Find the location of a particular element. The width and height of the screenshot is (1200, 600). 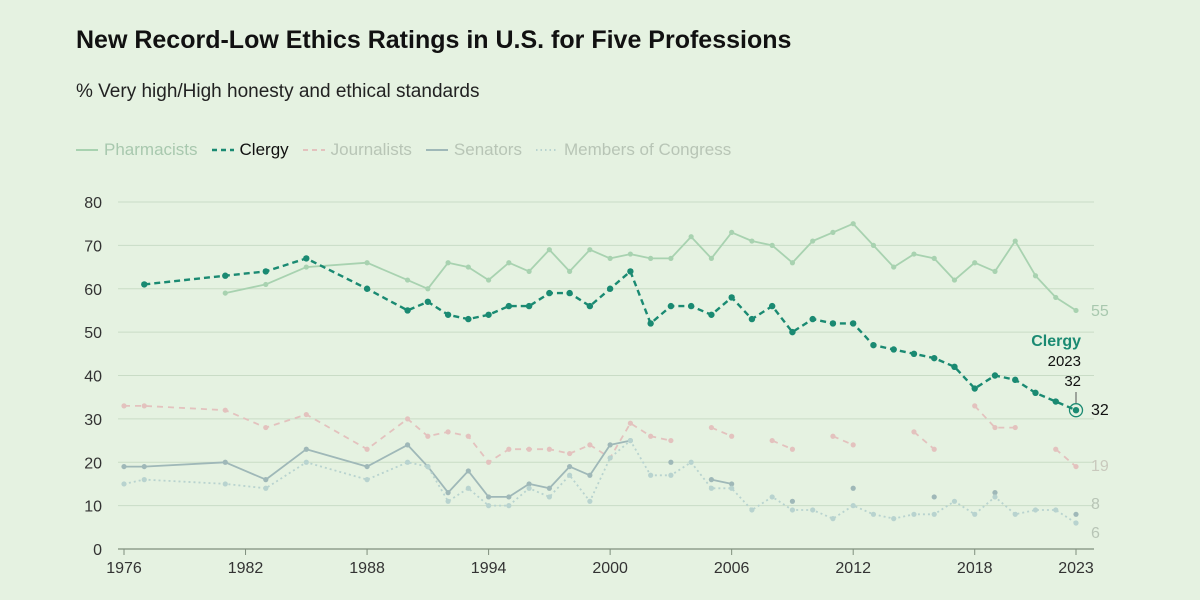

point-senators-1999 is located at coordinates (590, 475).